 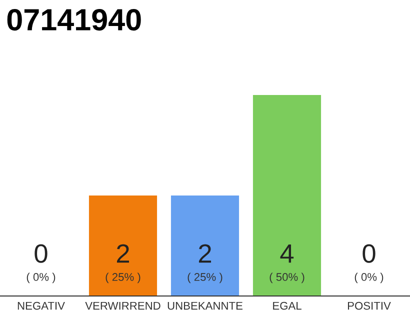 I want to click on chart-title: 07141940, so click(x=74, y=19).